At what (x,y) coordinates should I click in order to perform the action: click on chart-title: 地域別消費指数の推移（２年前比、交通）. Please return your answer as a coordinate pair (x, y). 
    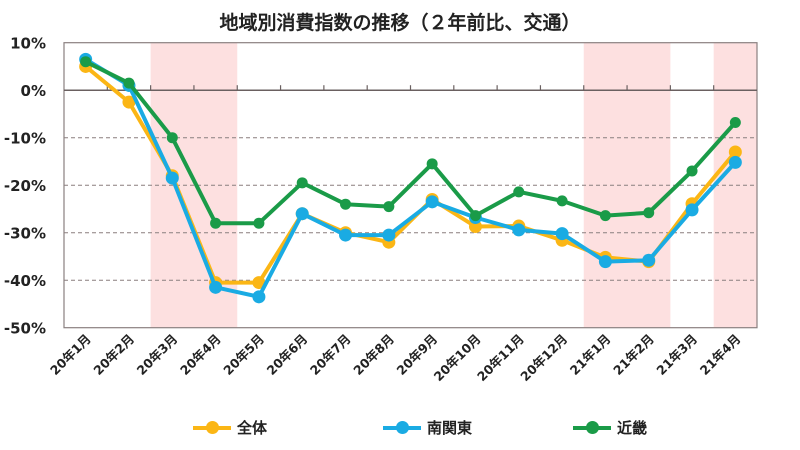
    Looking at the image, I should click on (400, 23).